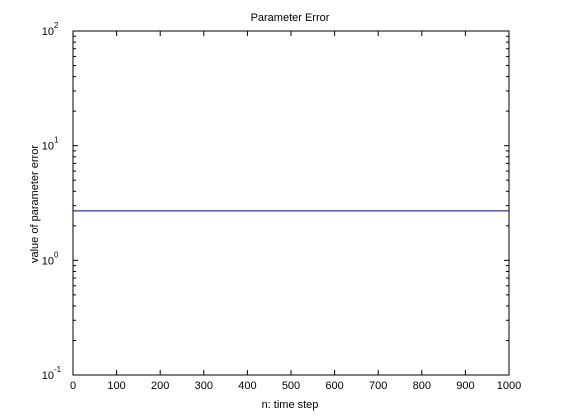  Describe the element at coordinates (56, 25) in the screenshot. I see `y-tick-exponent: 2` at that location.